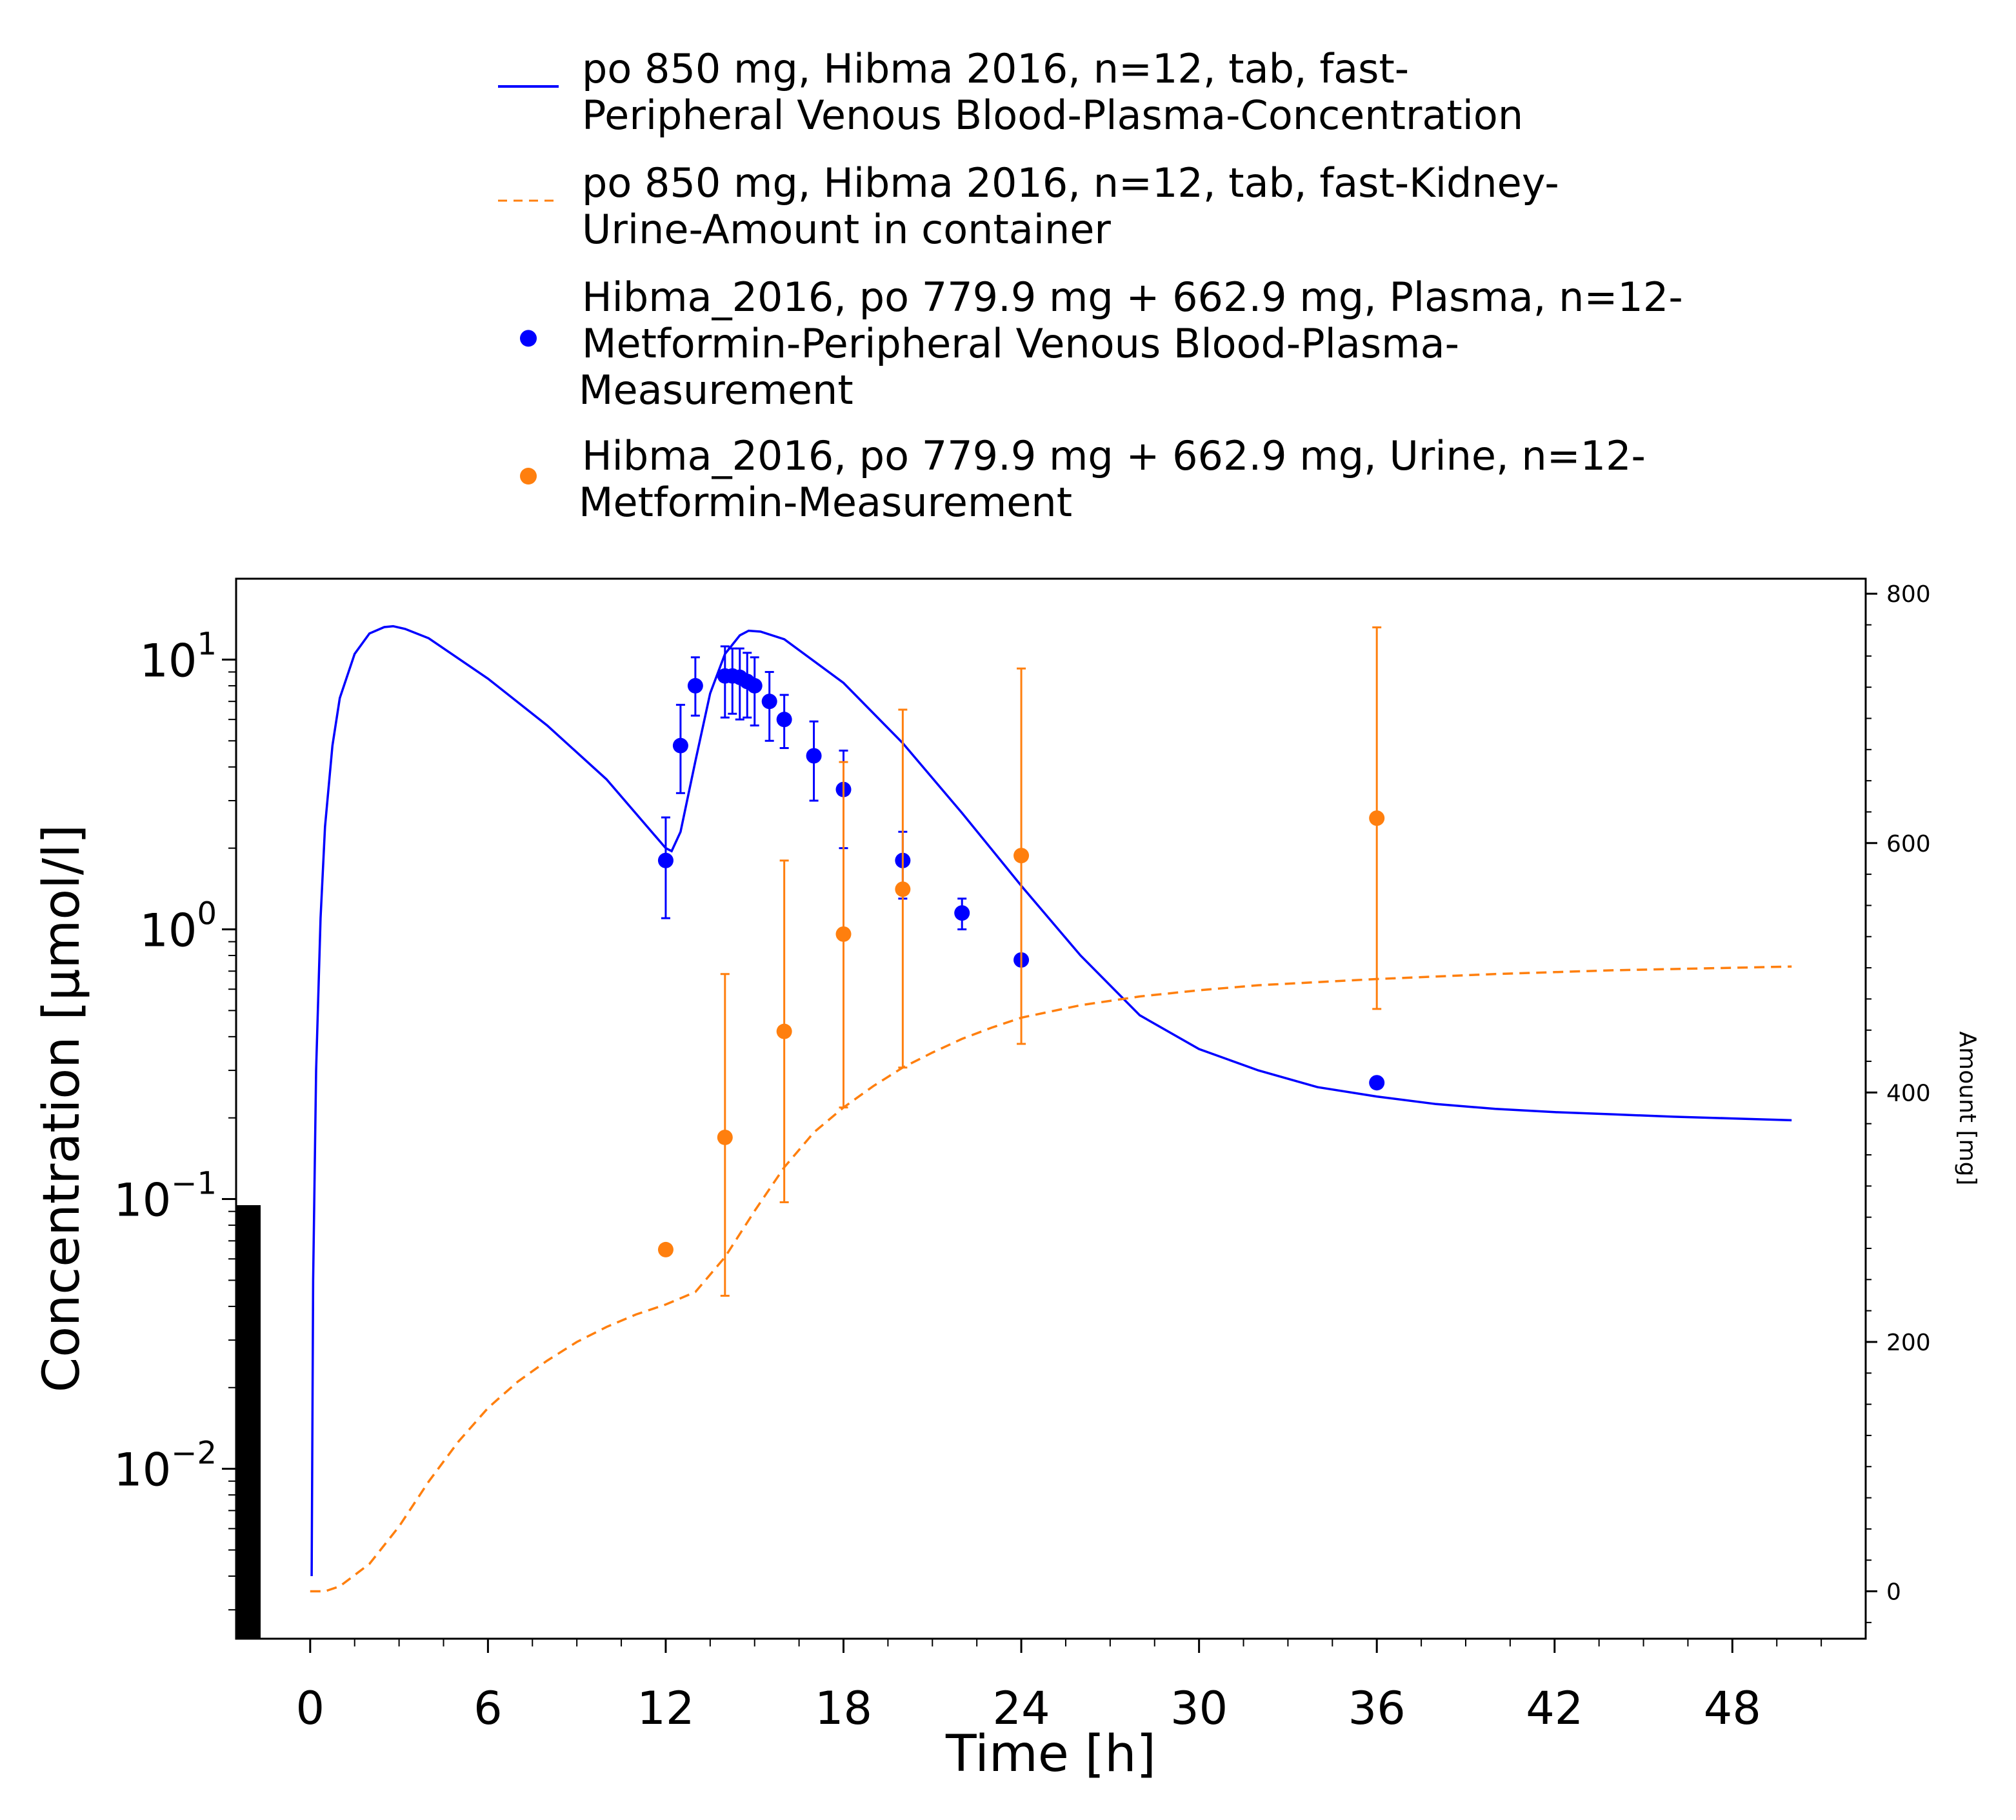 This screenshot has width=2016, height=1820. Describe the element at coordinates (178, 926) in the screenshot. I see `y-tick-label: 10⁰` at that location.